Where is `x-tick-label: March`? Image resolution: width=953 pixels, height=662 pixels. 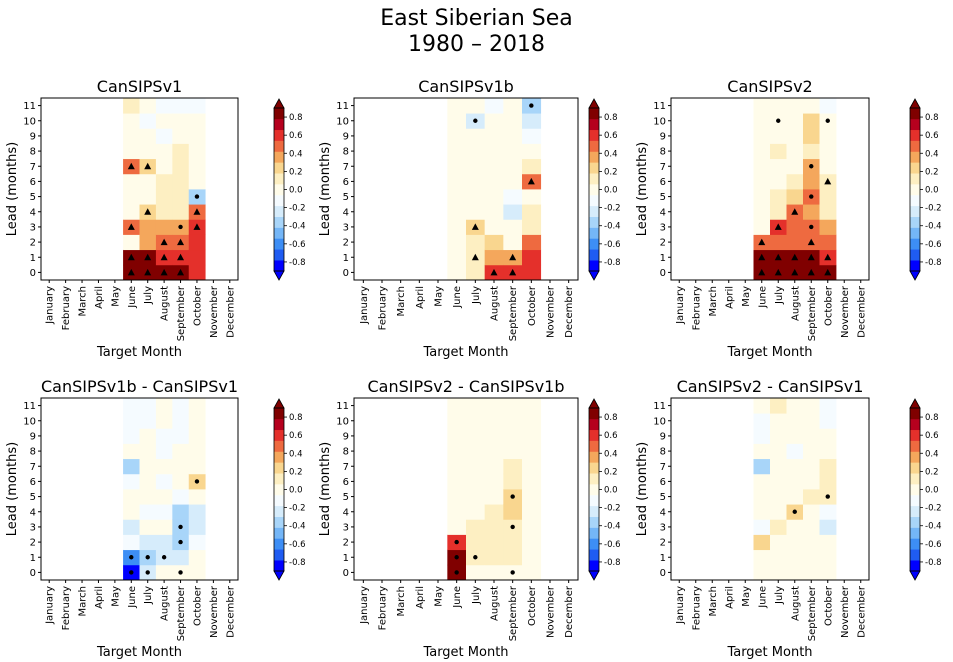 x-tick-label: March is located at coordinates (401, 301).